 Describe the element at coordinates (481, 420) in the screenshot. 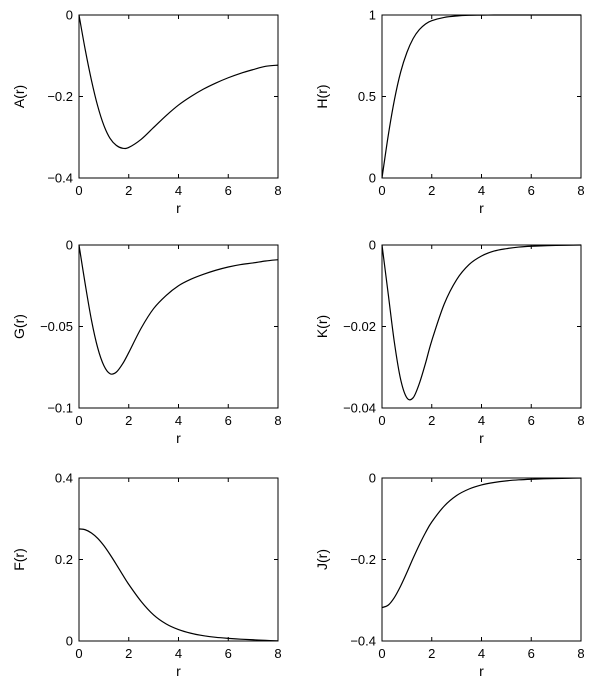

I see `x-tick-label-k-r-2: 4` at that location.